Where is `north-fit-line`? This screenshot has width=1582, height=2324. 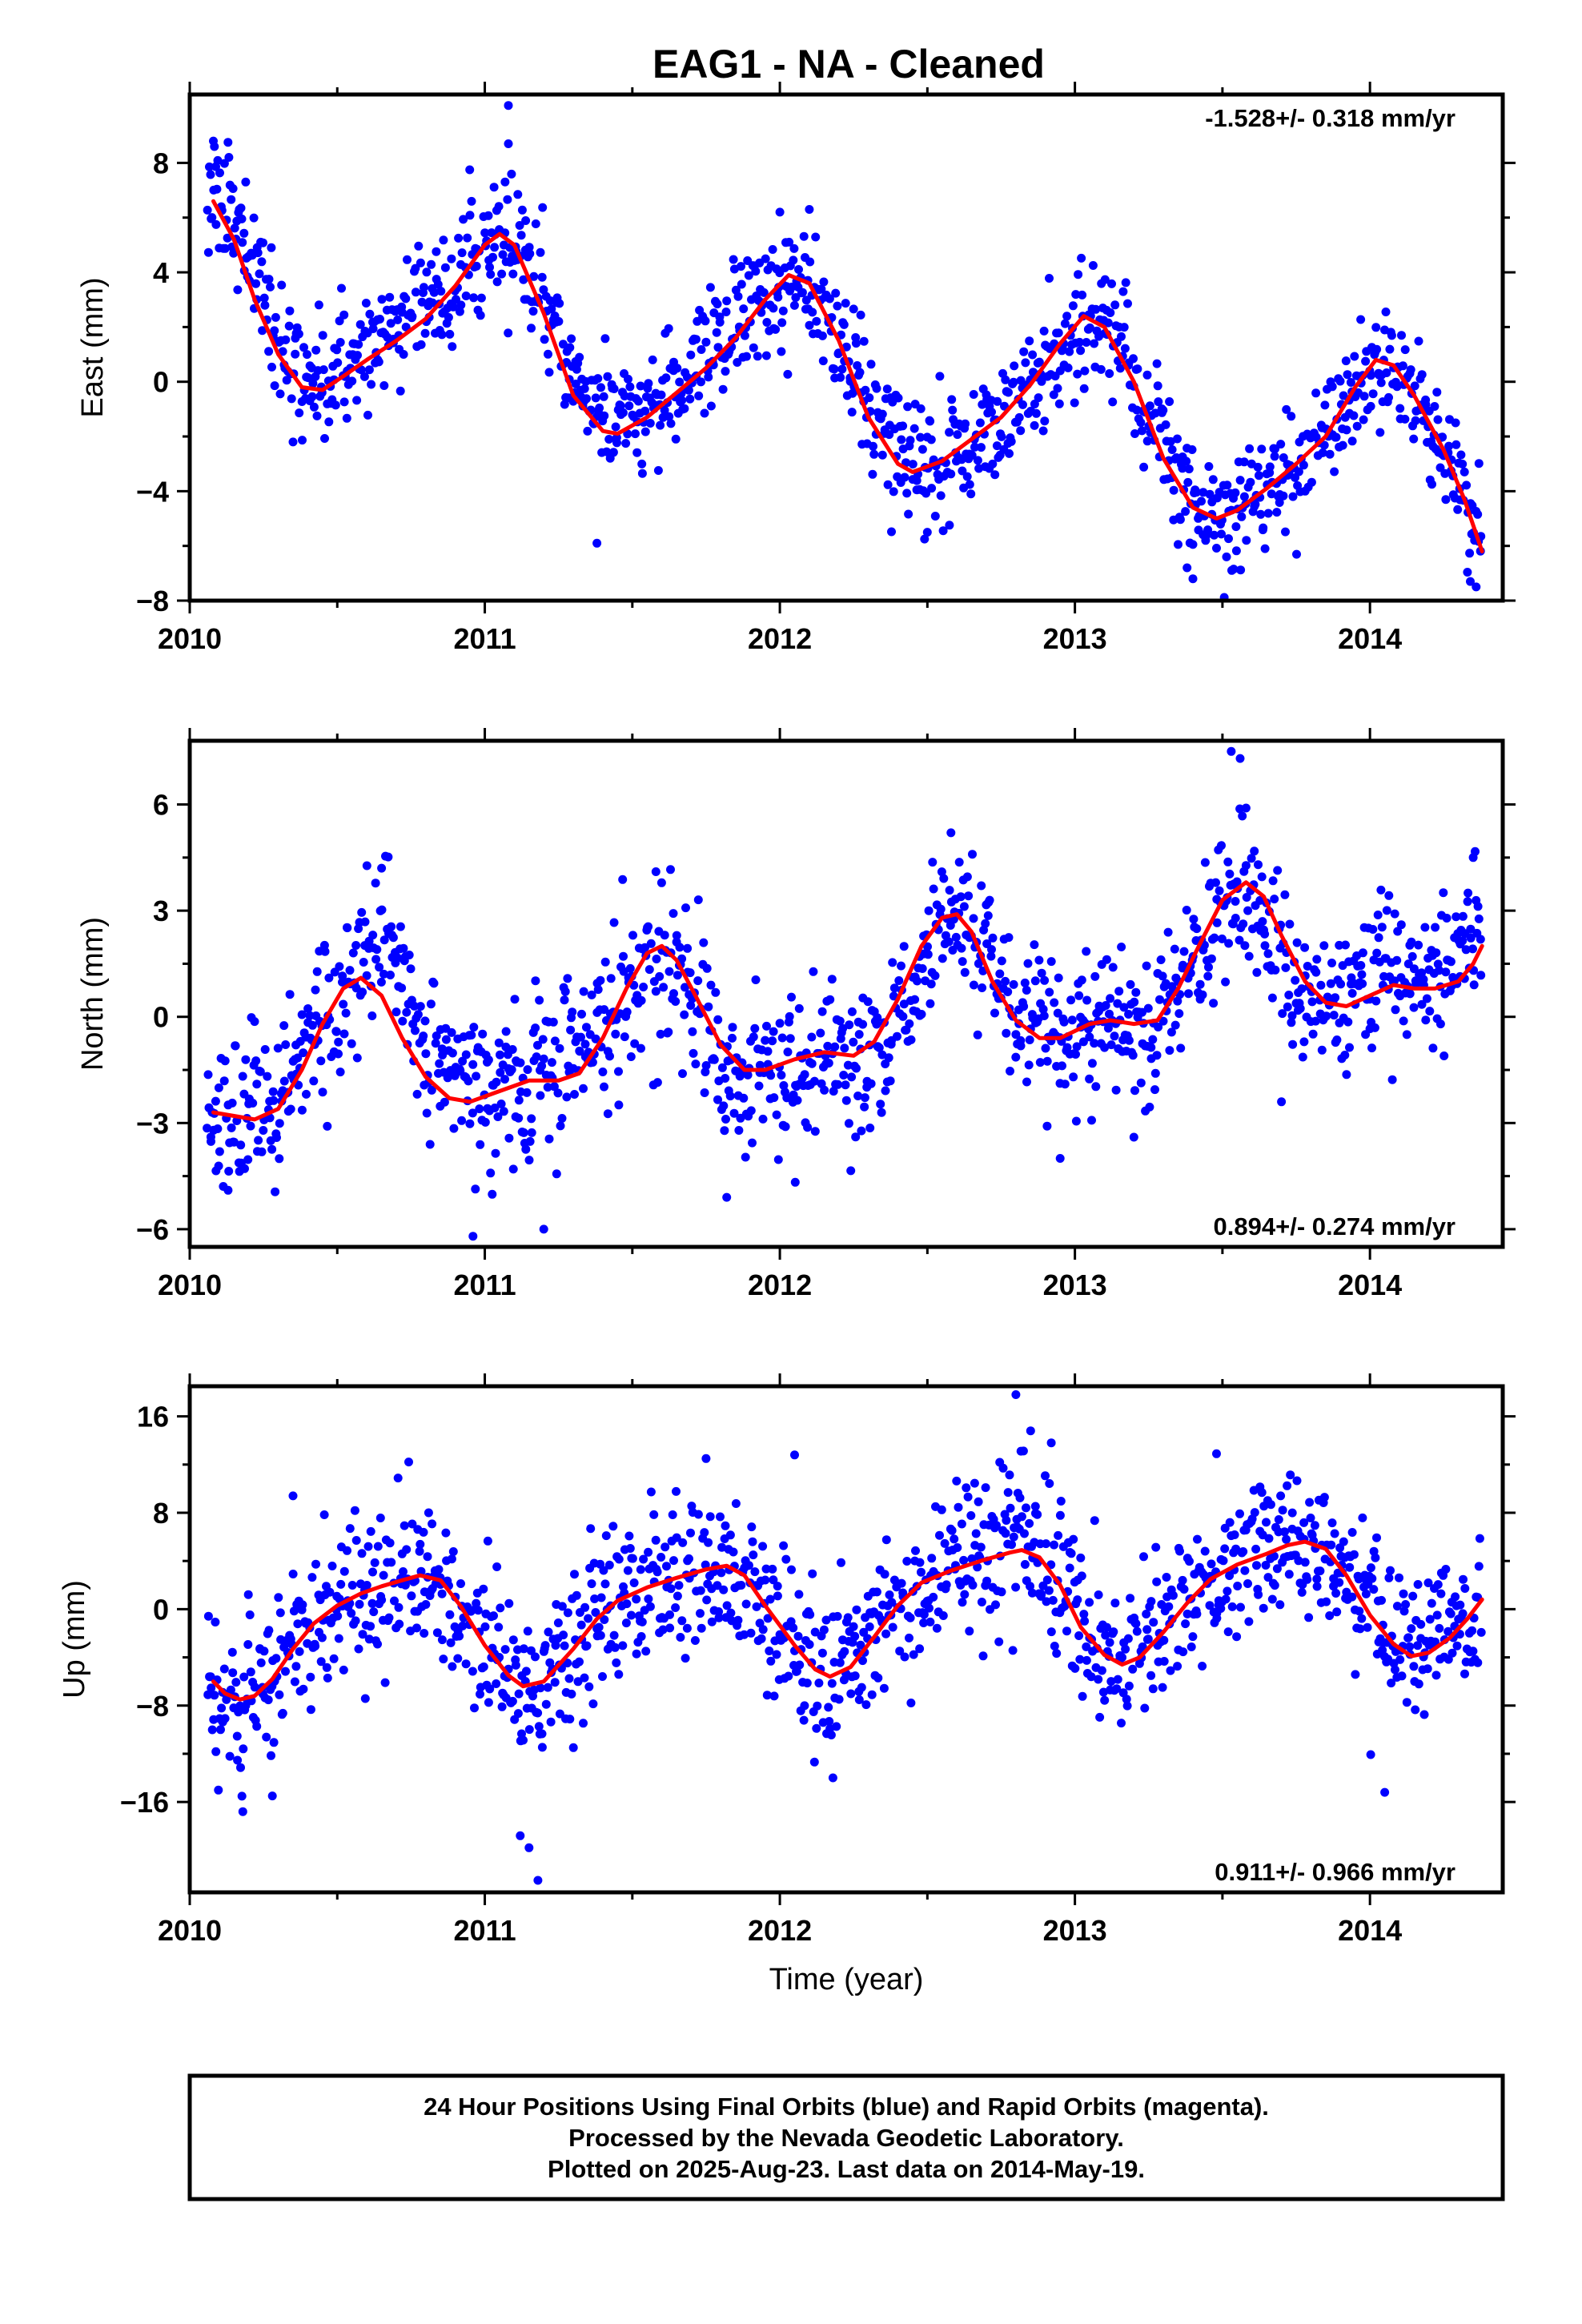
north-fit-line is located at coordinates (847, 1001).